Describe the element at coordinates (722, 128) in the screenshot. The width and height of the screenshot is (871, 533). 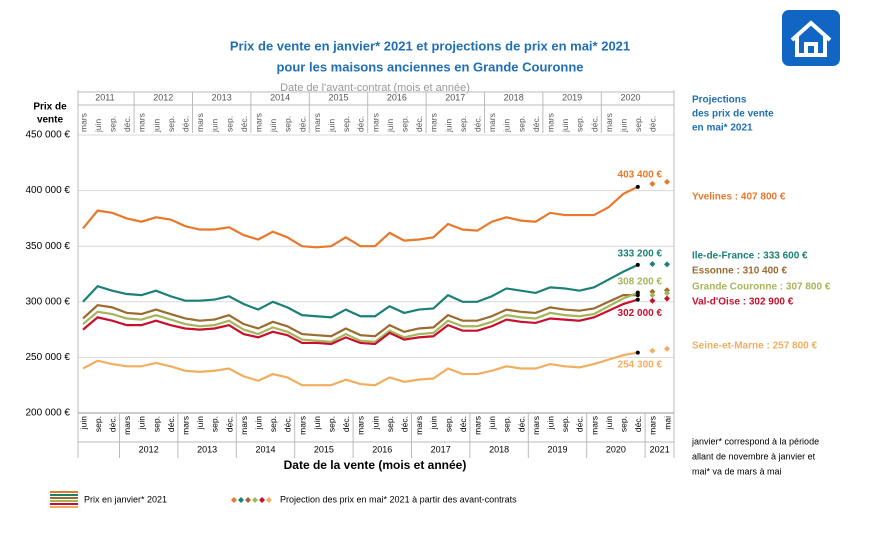
I see `projection-header: en mai* 2021` at that location.